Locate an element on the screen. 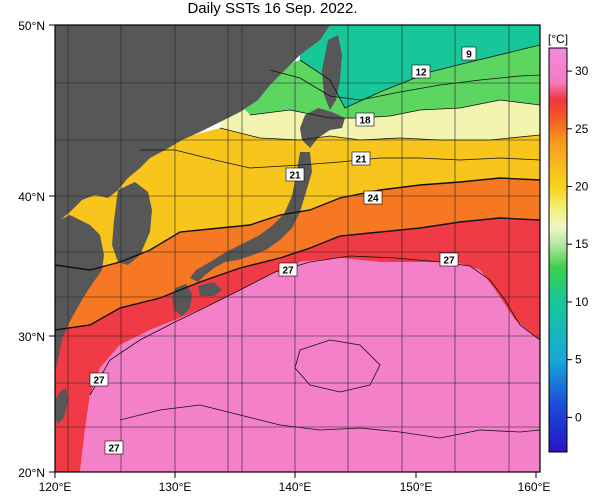 This screenshot has height=503, width=603. lon-axis-labels: 120°E 130°E 140°E 150°E 160°E is located at coordinates (295, 487).